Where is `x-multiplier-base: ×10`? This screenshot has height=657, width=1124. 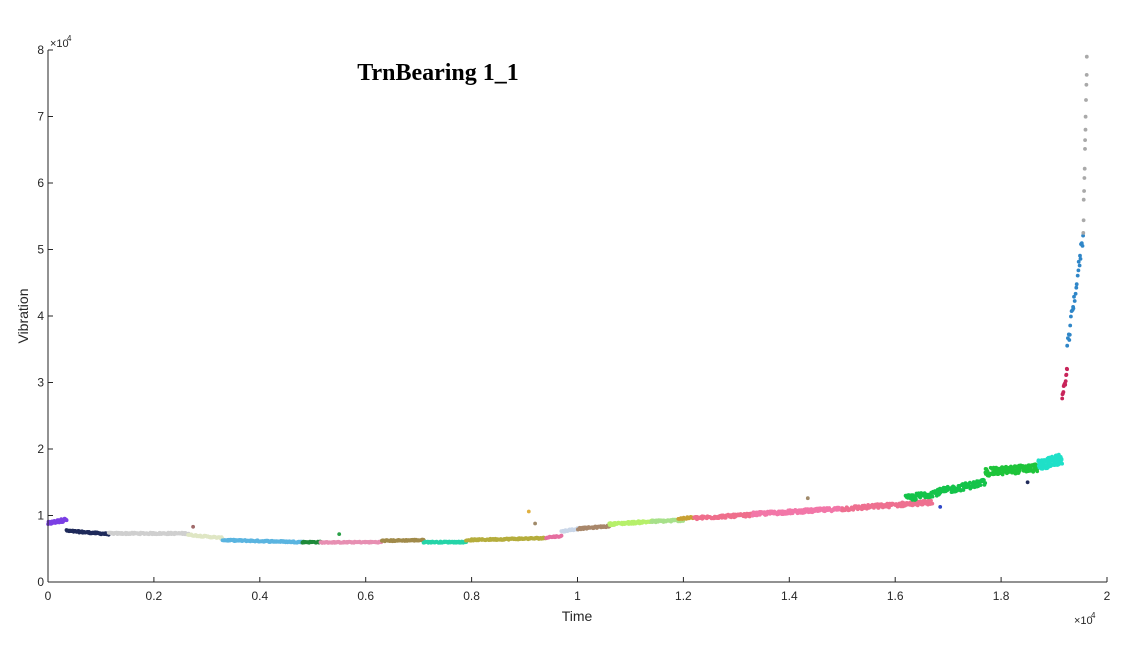 x-multiplier-base: ×10 is located at coordinates (1083, 621).